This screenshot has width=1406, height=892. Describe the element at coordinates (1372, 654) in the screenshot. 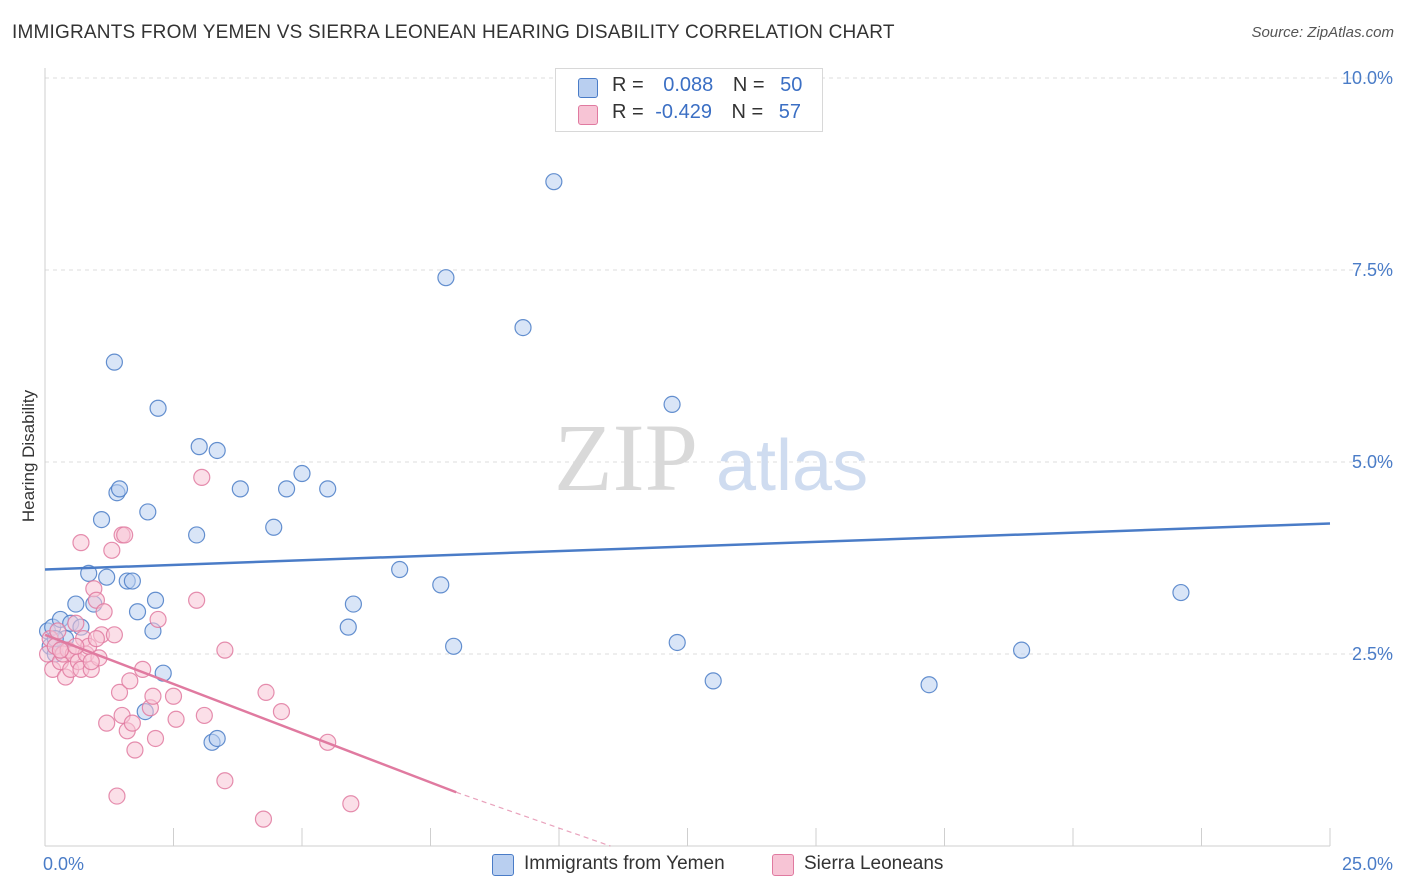

I see `y-tick-label: 2.5%` at that location.